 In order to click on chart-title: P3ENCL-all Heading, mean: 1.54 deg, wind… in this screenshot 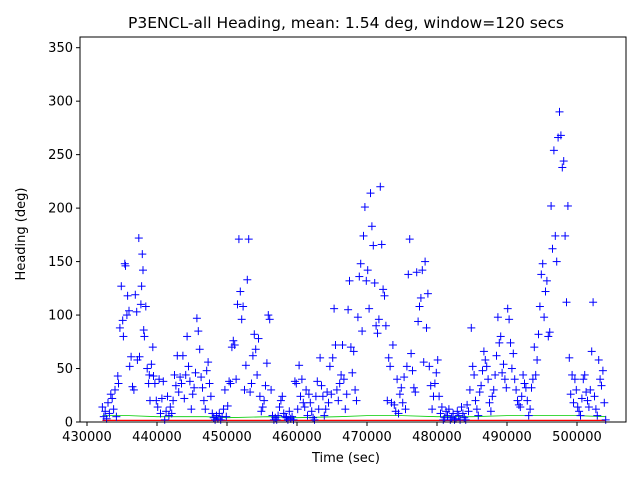, I will do `click(346, 23)`.